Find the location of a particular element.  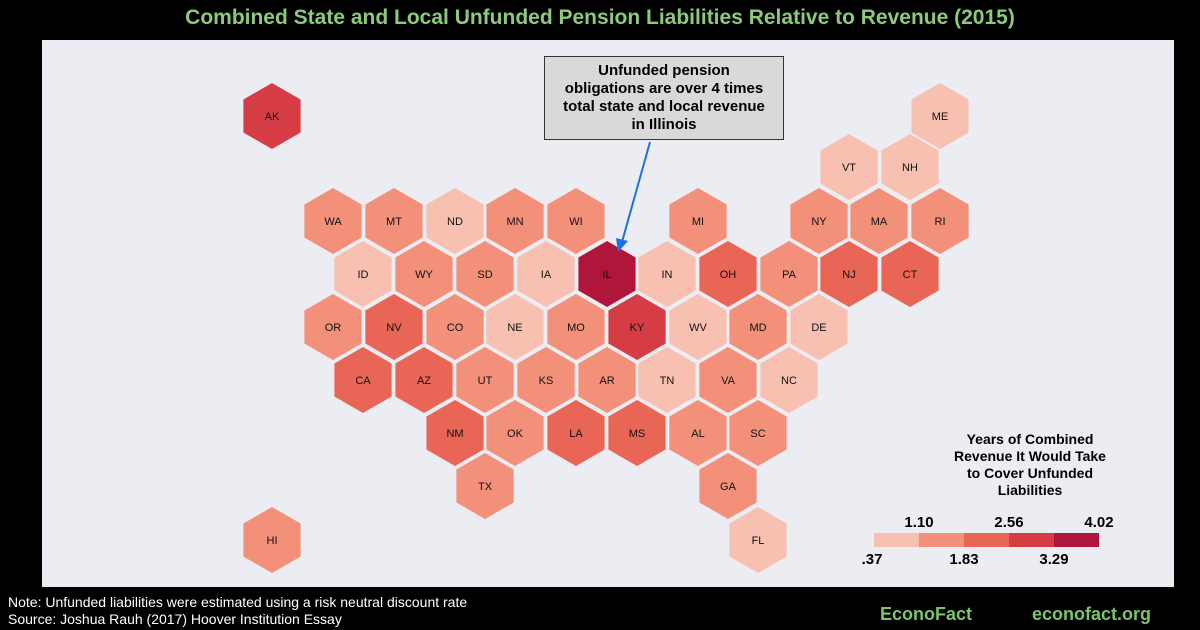

state-label-md: MD is located at coordinates (757, 328).